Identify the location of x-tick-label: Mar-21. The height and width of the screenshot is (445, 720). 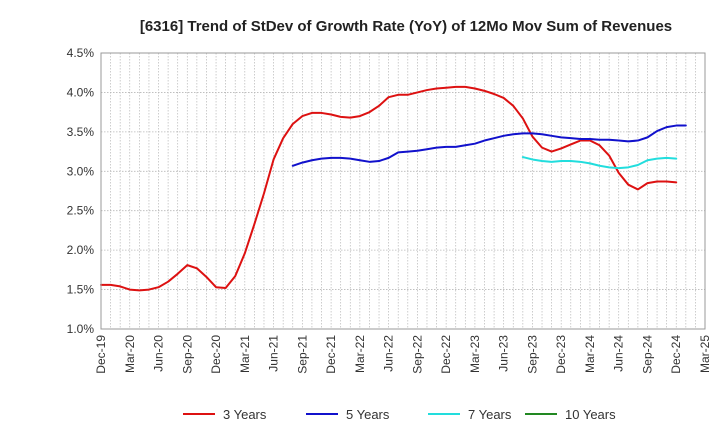
(245, 354).